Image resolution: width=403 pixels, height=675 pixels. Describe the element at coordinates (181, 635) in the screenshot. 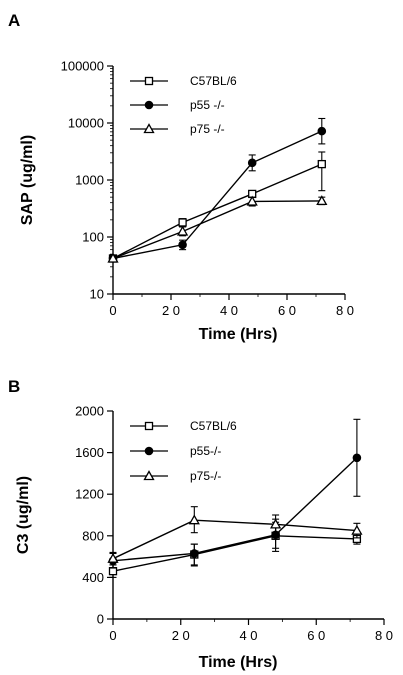

I see `panel-b-x-tick-label: 2 0` at that location.